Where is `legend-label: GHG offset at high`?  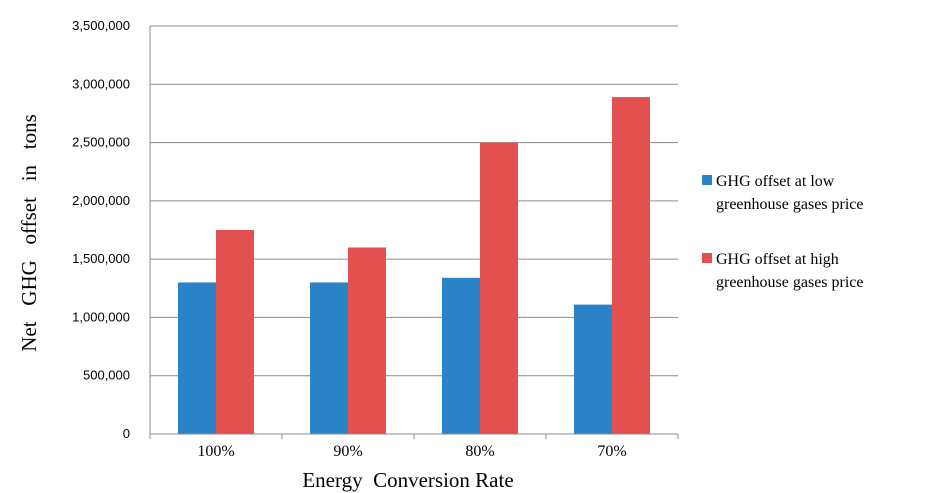 legend-label: GHG offset at high is located at coordinates (777, 259).